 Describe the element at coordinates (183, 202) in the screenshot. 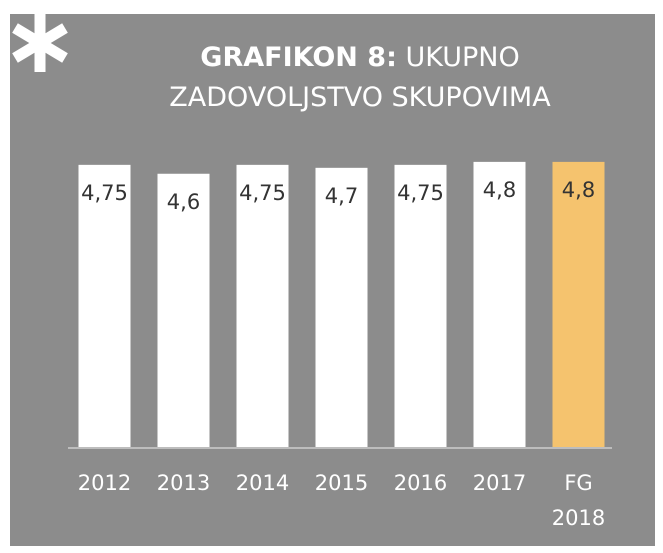

I see `value-label: 4,6` at that location.